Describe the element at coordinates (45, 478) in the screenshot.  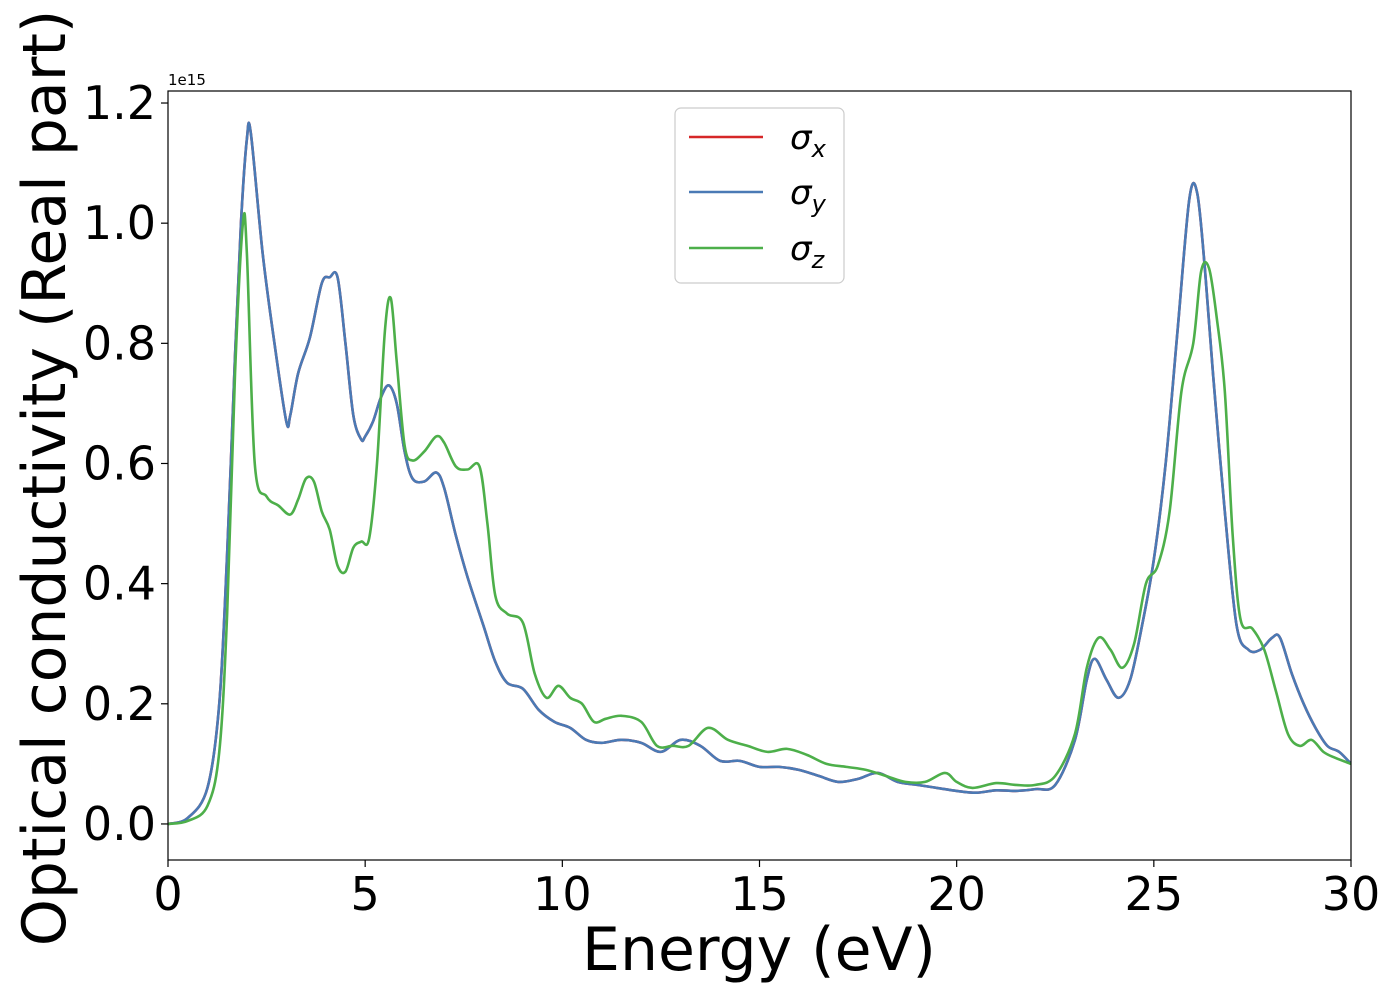
I see `y-axis-title: Optical conductivity (Real part)` at that location.